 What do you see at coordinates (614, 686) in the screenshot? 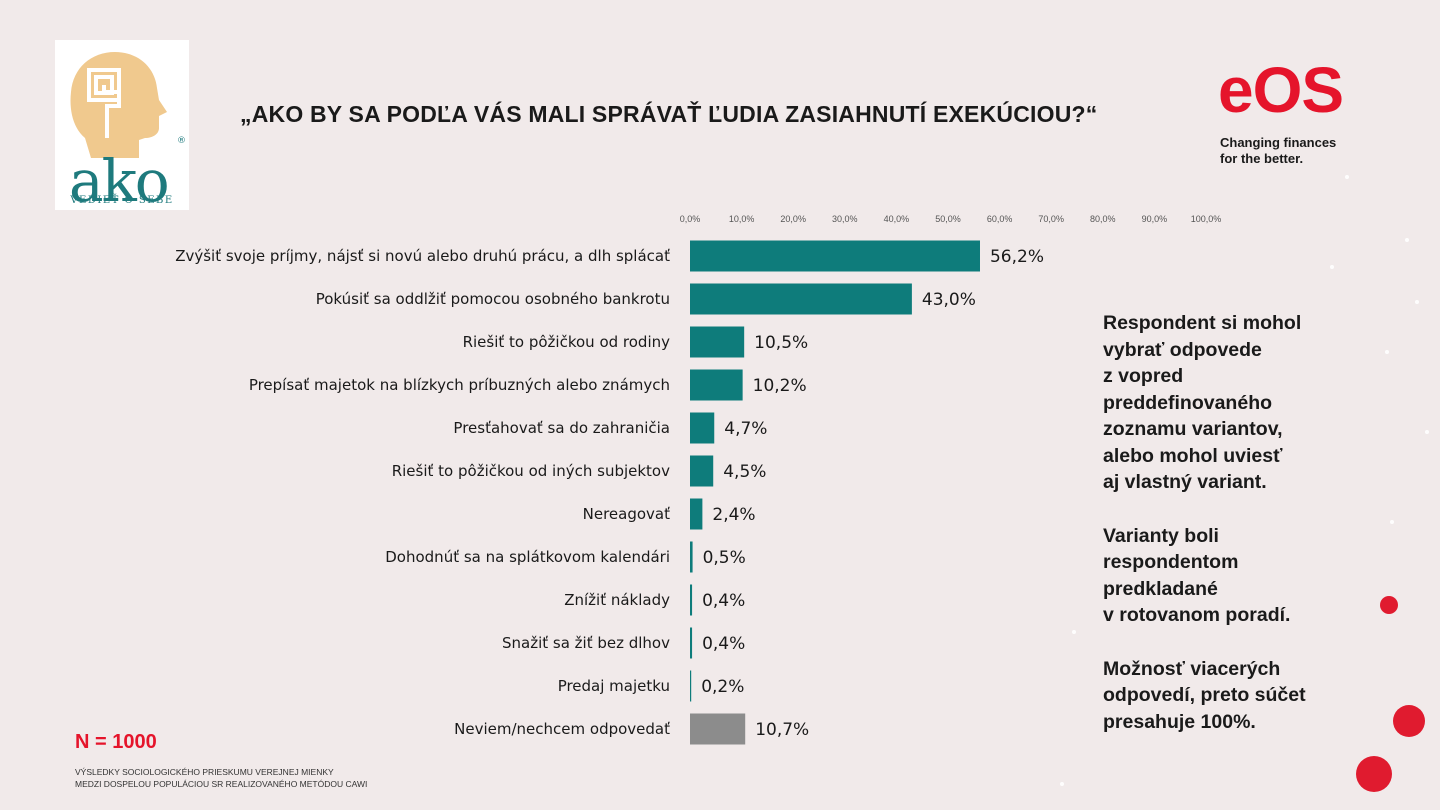
I see `category-label: Predaj majetku` at bounding box center [614, 686].